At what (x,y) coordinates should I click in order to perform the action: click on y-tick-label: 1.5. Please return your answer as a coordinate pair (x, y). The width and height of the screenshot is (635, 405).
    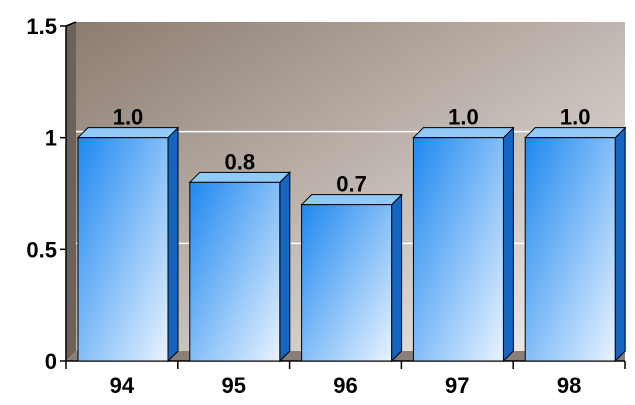
    Looking at the image, I should click on (41, 26).